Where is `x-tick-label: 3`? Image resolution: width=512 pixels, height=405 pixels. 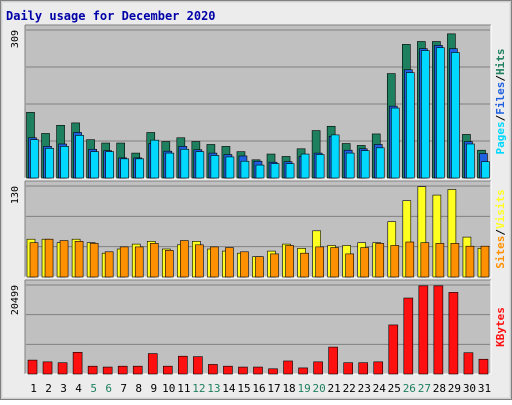 x-tick-label: 3 is located at coordinates (63, 388).